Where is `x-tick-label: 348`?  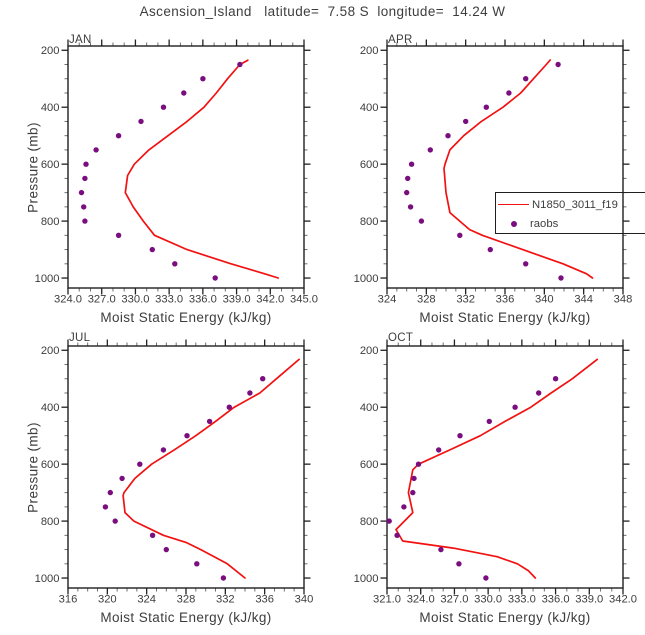 x-tick-label: 348 is located at coordinates (623, 300).